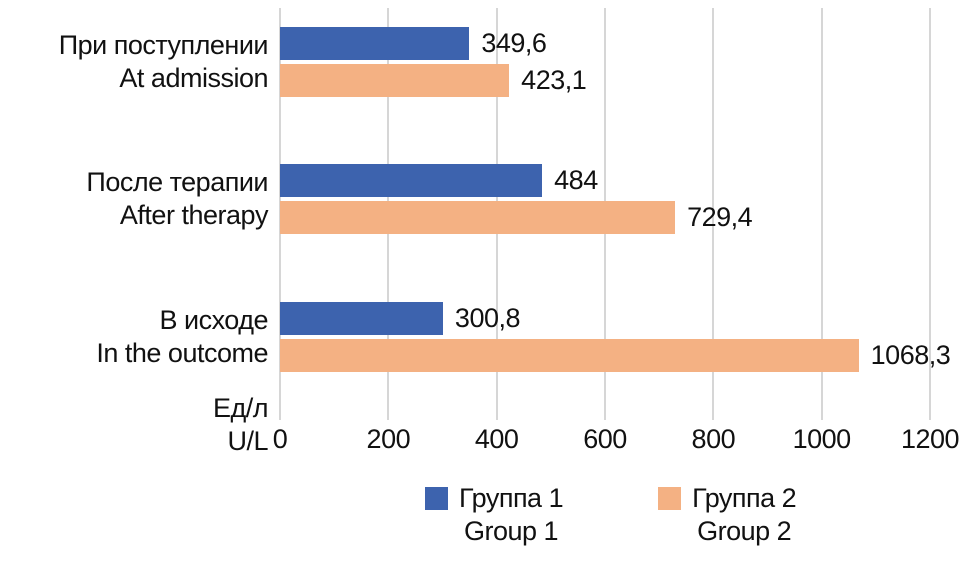 The height and width of the screenshot is (568, 978). I want to click on x-tick-label: 400, so click(496, 439).